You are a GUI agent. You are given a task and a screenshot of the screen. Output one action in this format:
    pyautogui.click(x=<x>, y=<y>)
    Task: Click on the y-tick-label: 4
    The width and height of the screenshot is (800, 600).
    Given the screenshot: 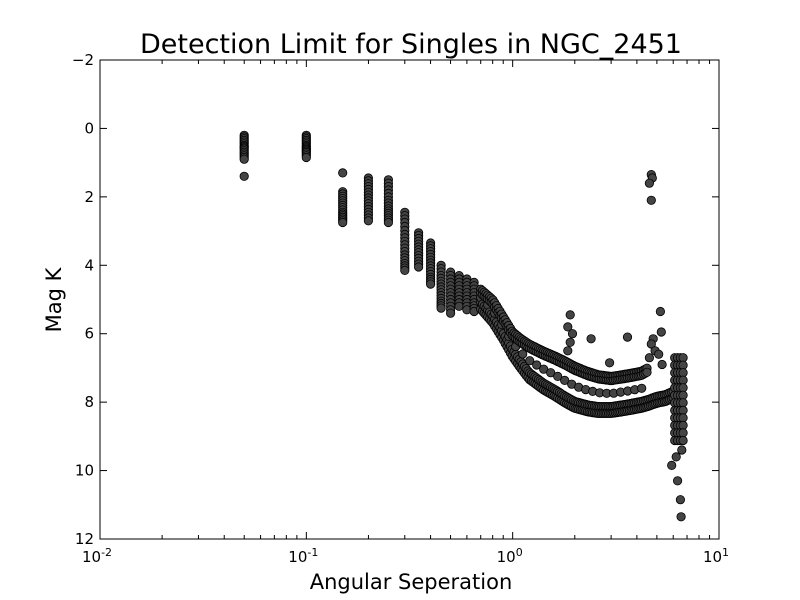 What is the action you would take?
    pyautogui.click(x=89, y=265)
    